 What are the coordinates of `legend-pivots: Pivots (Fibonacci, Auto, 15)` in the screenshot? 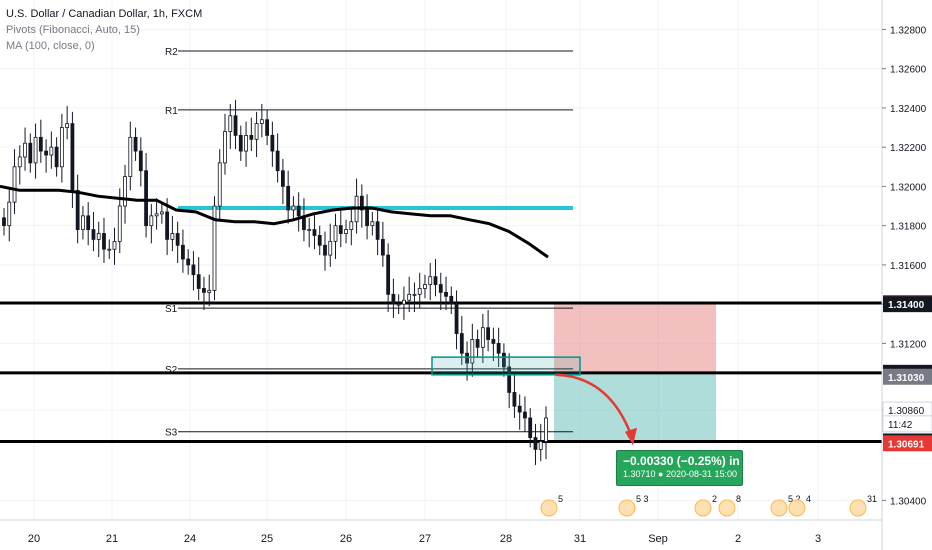 It's located at (73, 30).